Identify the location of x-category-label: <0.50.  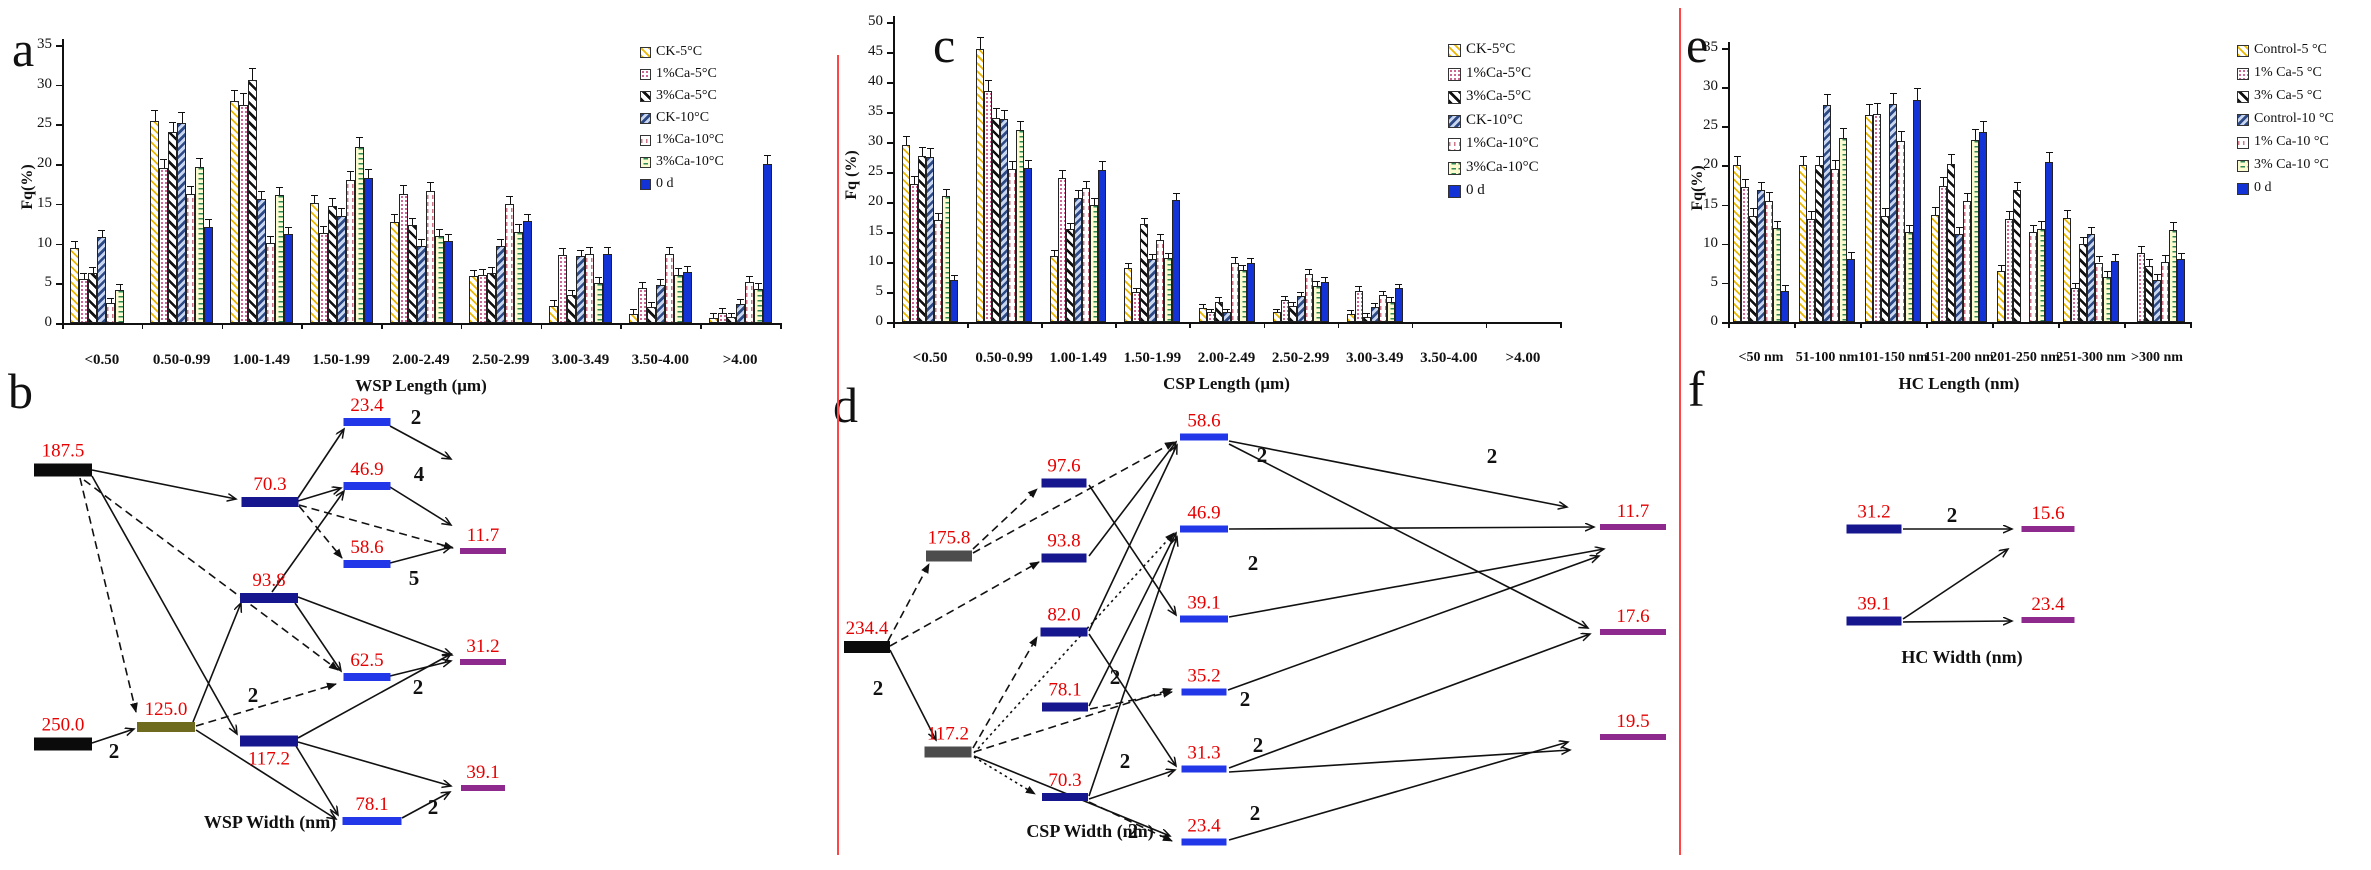
(102, 360).